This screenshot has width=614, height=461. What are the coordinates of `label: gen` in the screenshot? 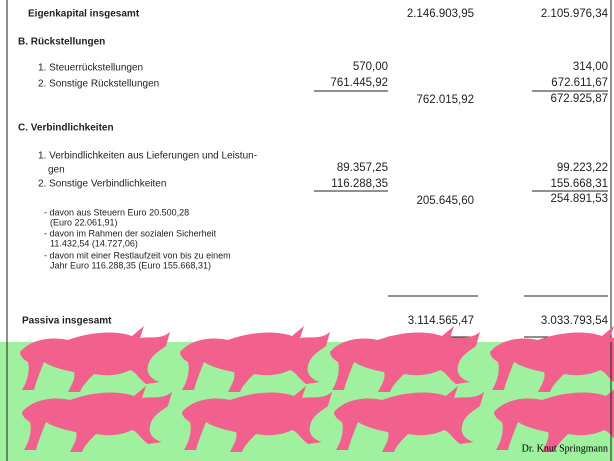 It's located at (56, 170).